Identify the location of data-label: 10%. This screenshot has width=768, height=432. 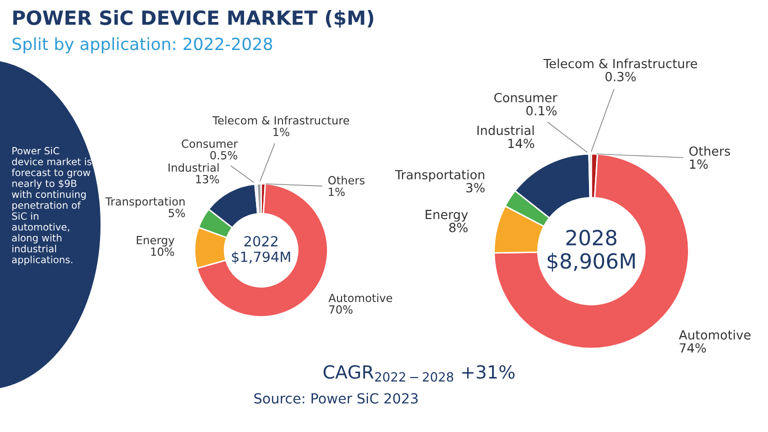
(162, 252).